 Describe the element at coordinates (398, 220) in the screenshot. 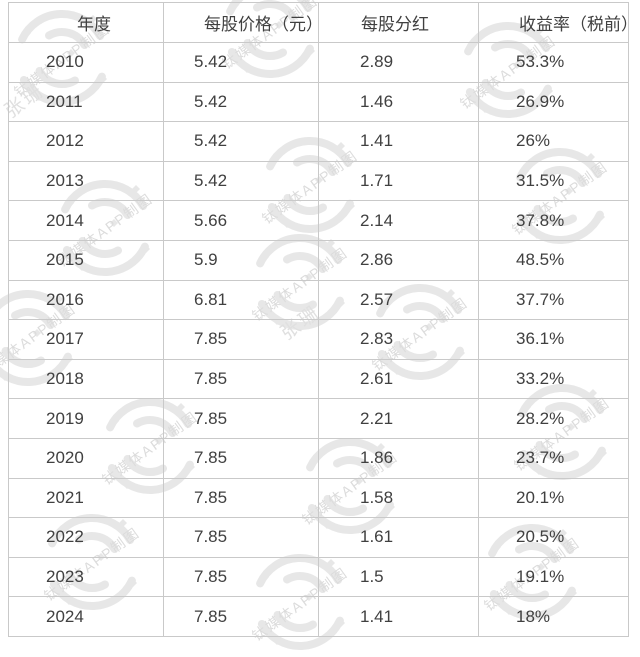

I see `table-cell: 2.14` at that location.